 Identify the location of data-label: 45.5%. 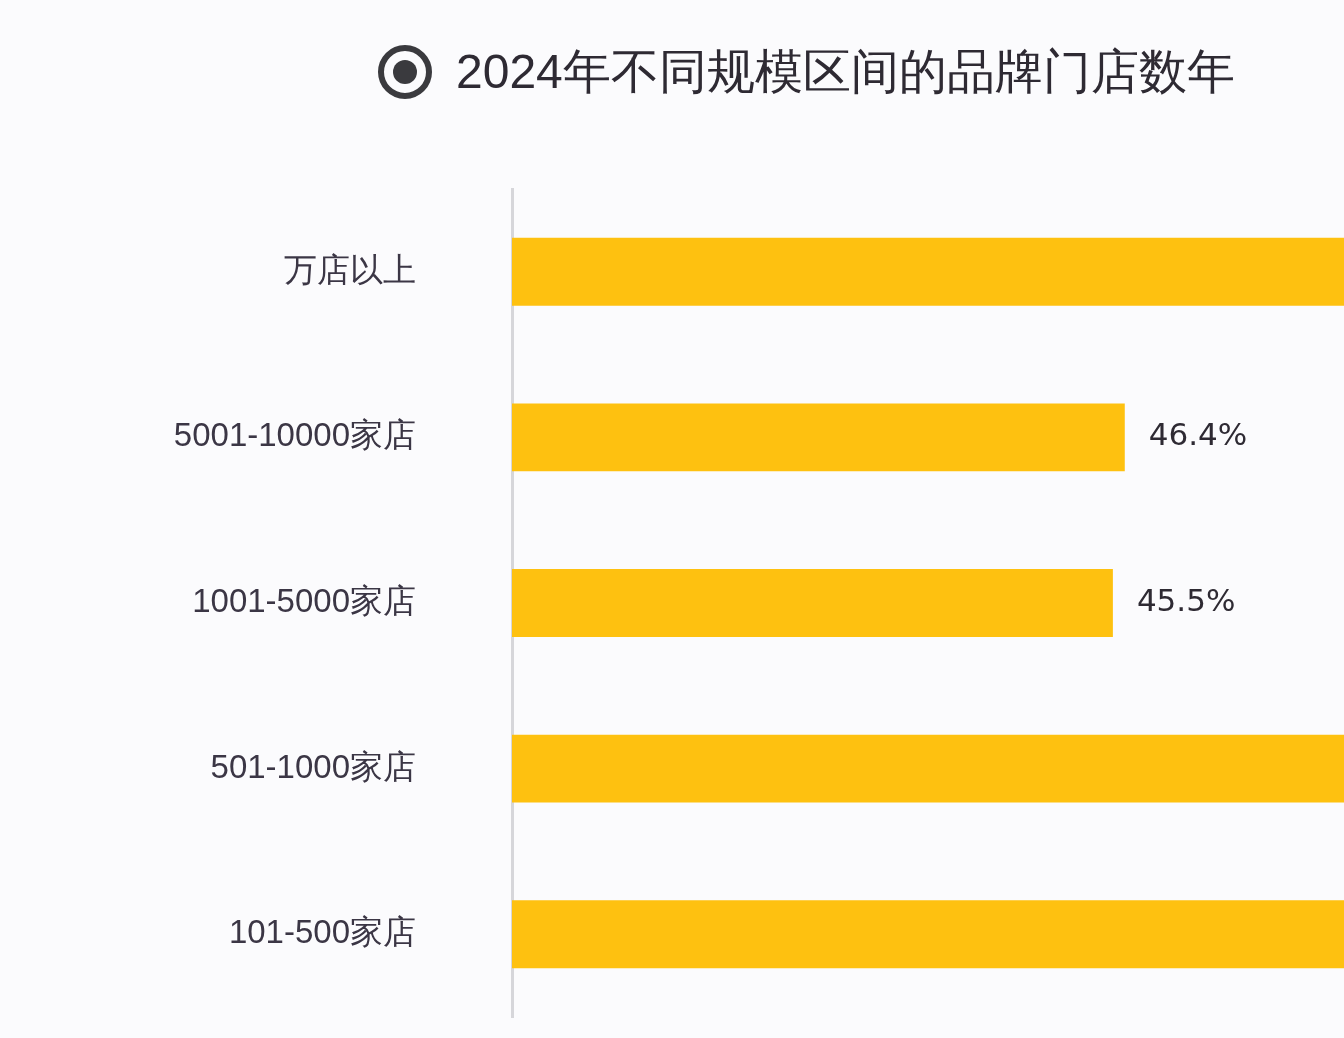
(1186, 600).